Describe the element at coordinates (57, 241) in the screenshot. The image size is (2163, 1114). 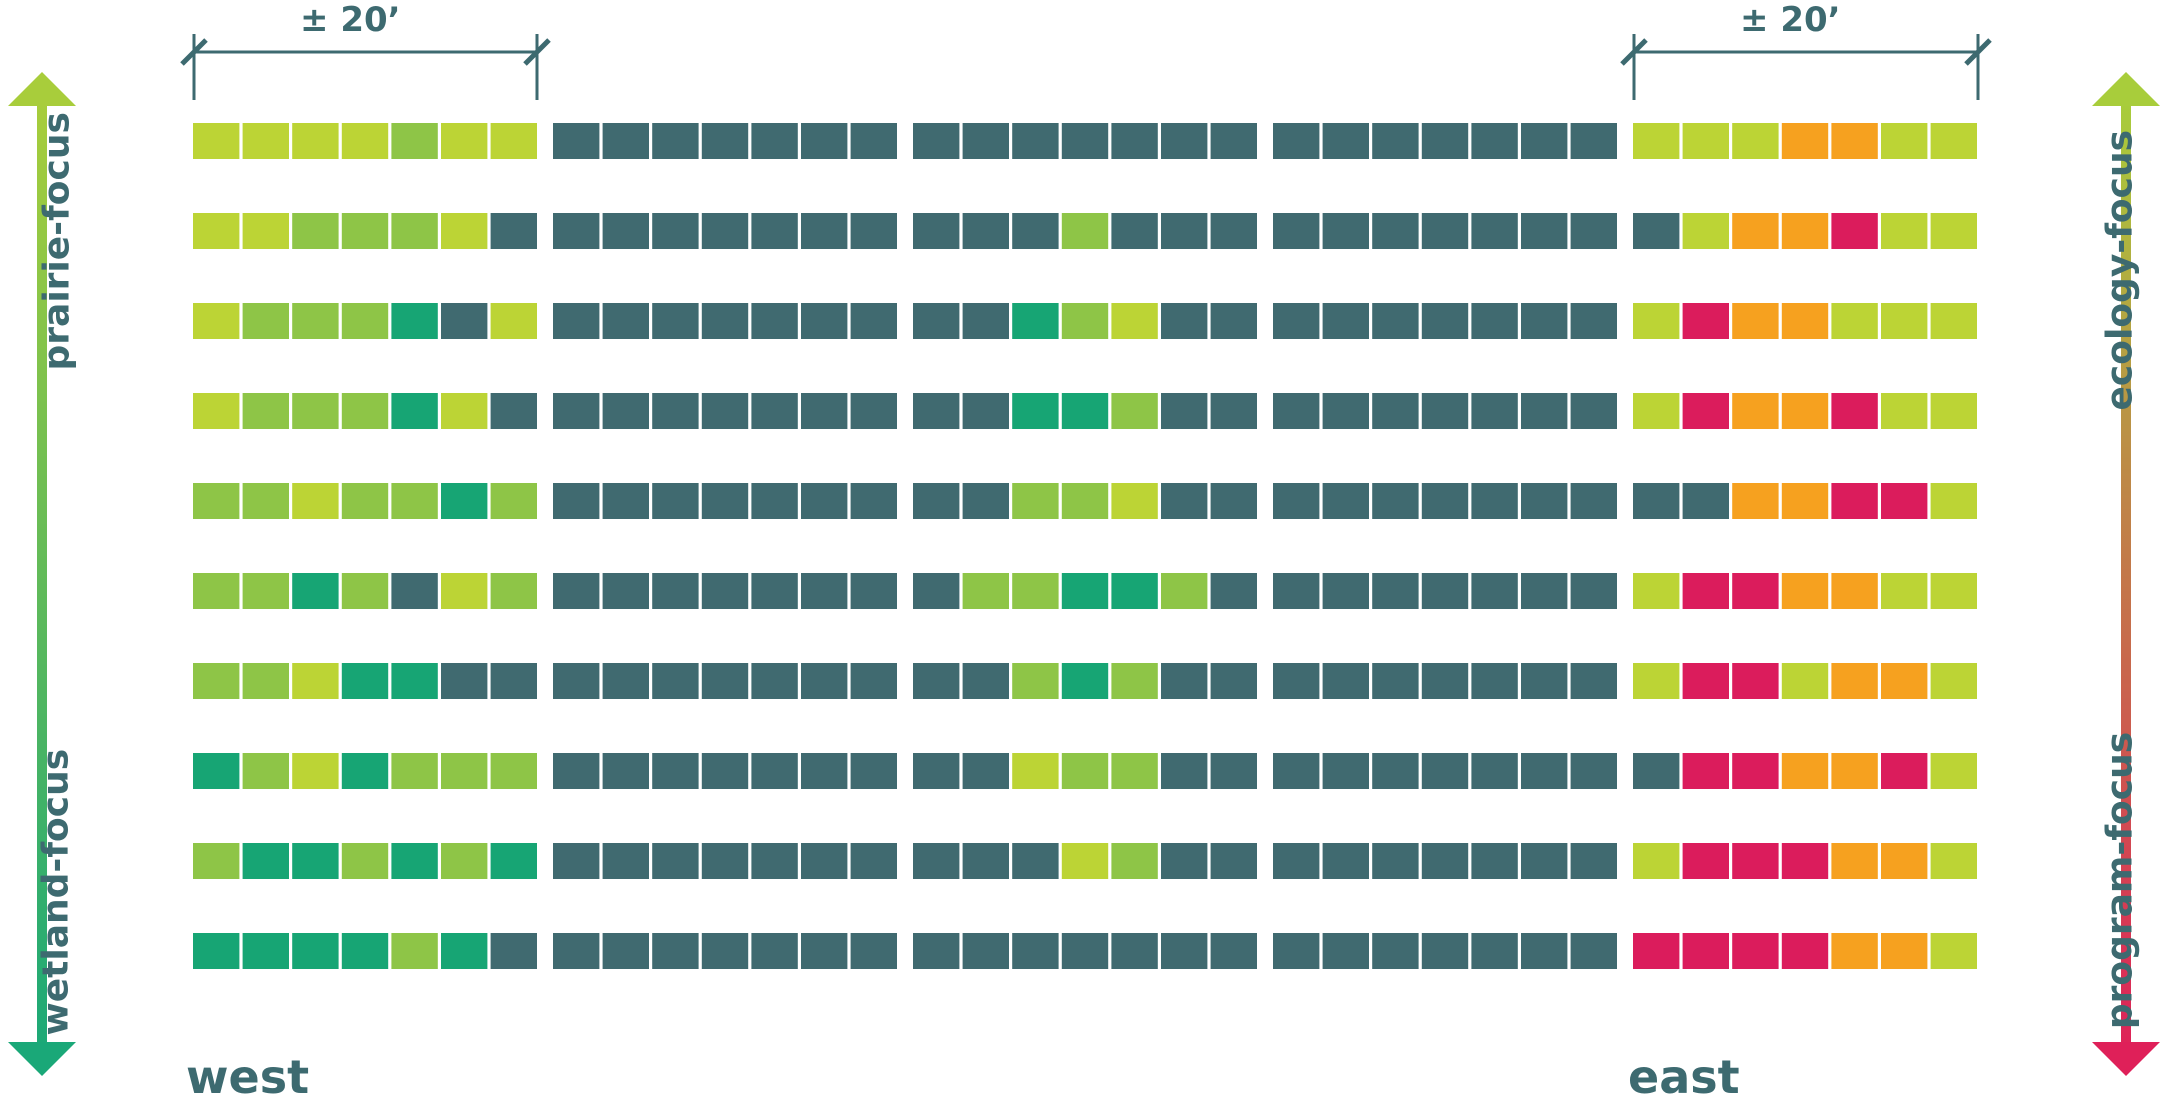
I see `label-prairie-focus: prairie-focus` at that location.